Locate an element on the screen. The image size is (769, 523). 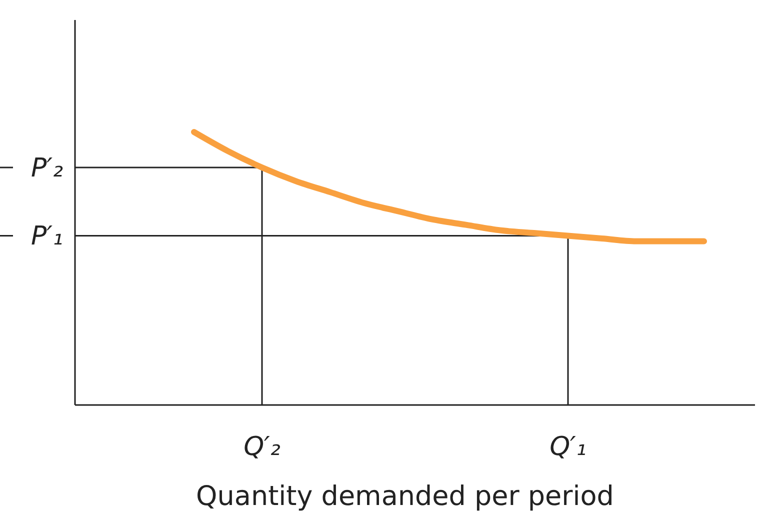
ref-line-label: P′₂ is located at coordinates (46, 168).